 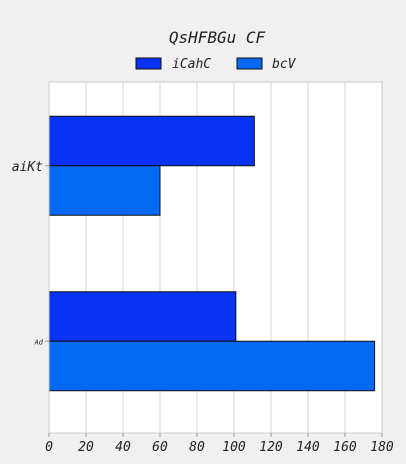 I want to click on x-tick-label: 100, so click(x=234, y=447).